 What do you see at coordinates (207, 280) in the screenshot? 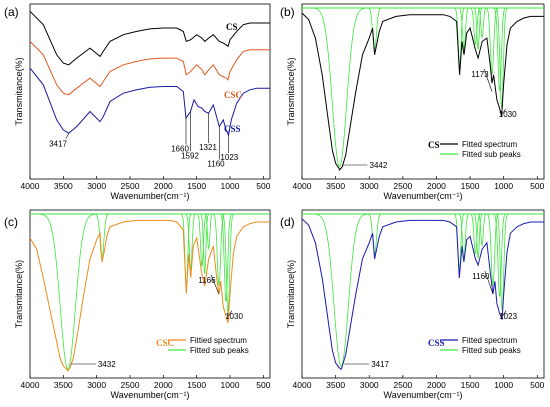
I see `peak-annotation: 1166` at bounding box center [207, 280].